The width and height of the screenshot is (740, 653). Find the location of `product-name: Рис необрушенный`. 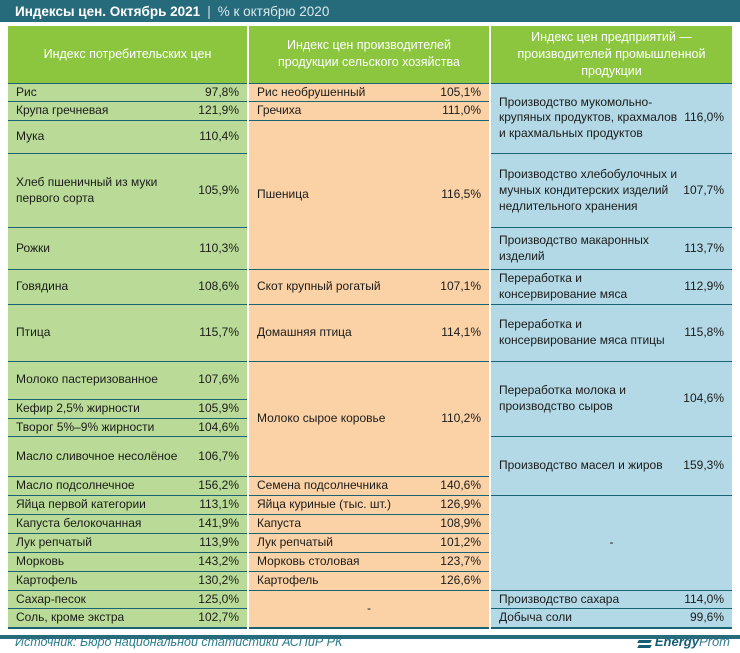

product-name: Рис необрушенный is located at coordinates (311, 91).